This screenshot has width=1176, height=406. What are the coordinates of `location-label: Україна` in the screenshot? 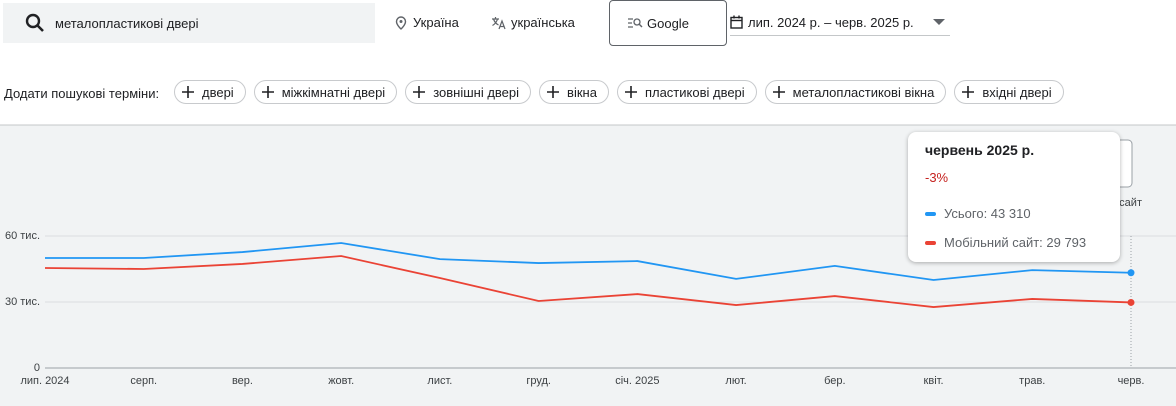 It's located at (436, 22).